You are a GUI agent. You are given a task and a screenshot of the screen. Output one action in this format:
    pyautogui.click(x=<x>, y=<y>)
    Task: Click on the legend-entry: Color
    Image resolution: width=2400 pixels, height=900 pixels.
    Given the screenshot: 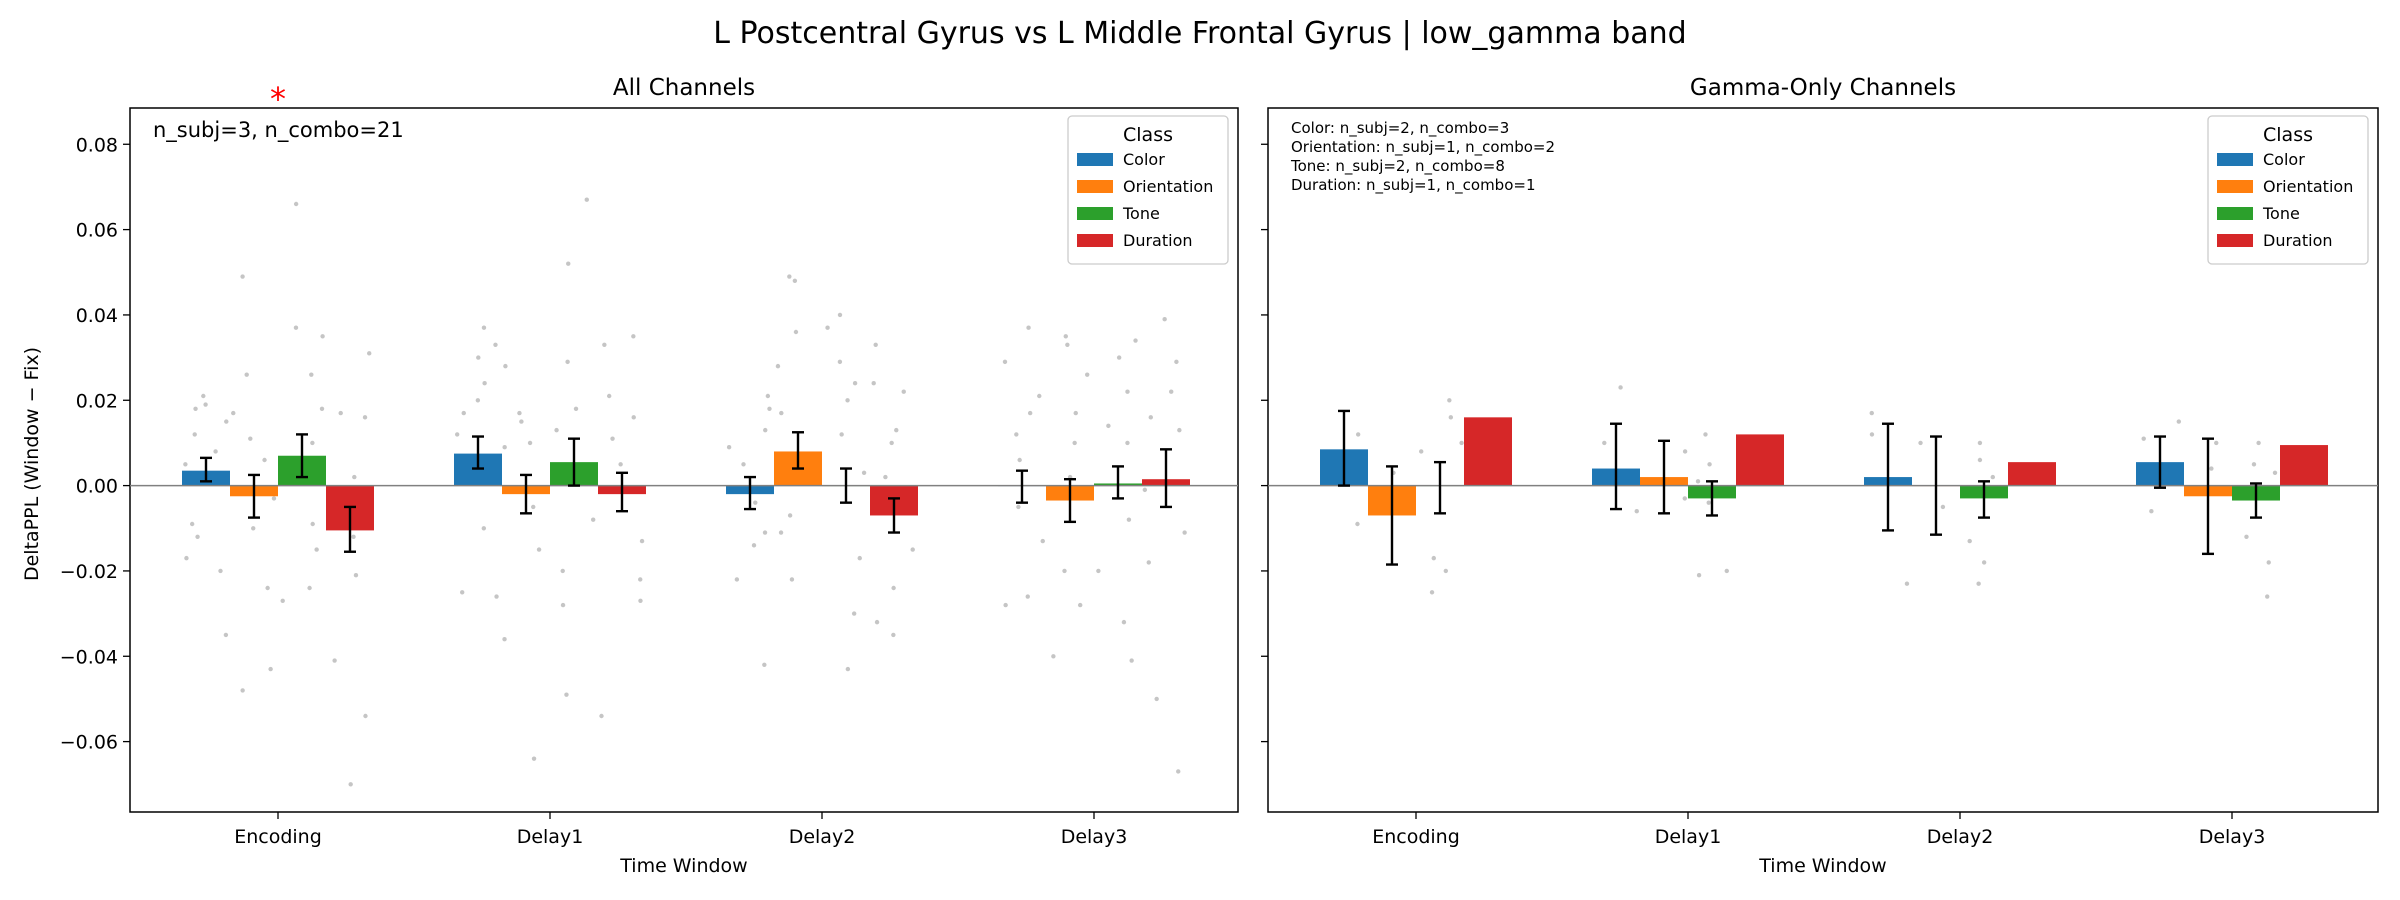 What is the action you would take?
    pyautogui.click(x=1144, y=159)
    